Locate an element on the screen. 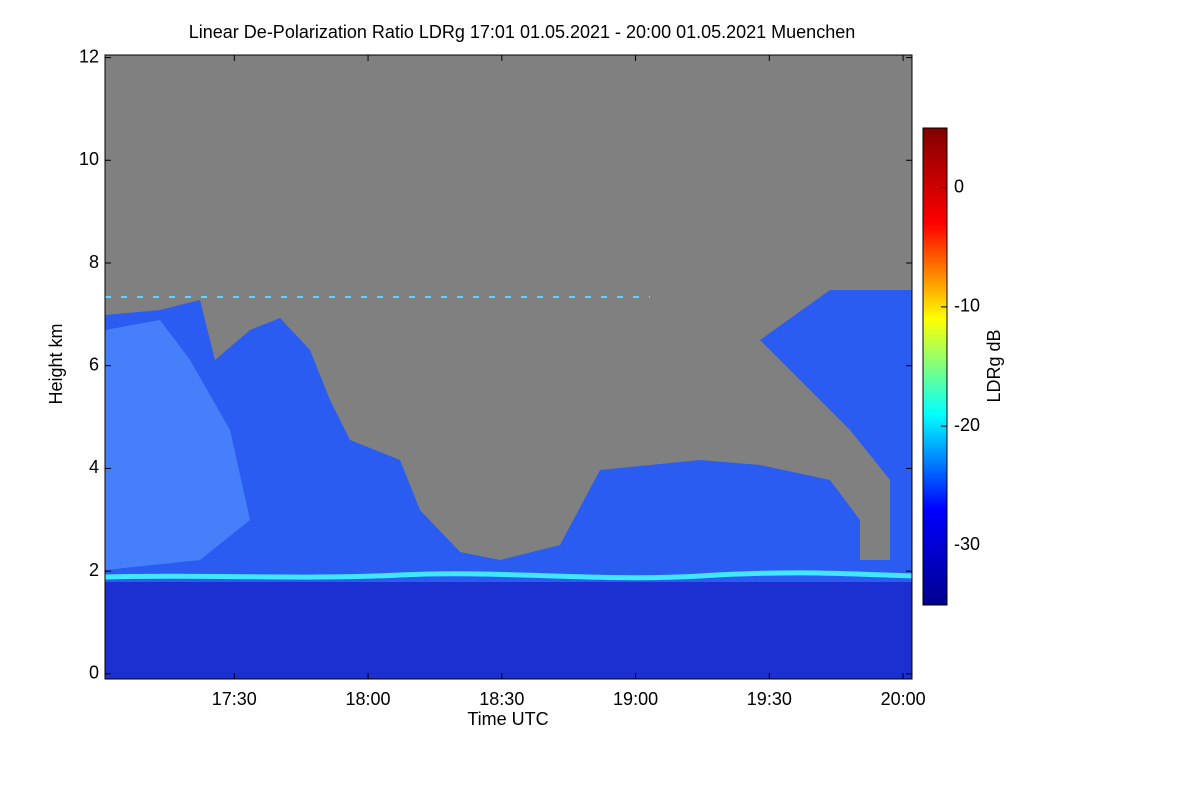  y-tick-label: 8 is located at coordinates (94, 262).